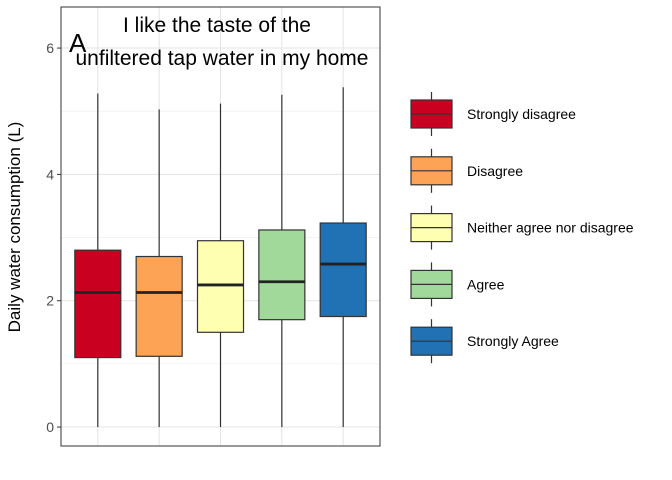  Describe the element at coordinates (222, 58) in the screenshot. I see `chart-title-line-2: unfiltered tap water in my home` at that location.